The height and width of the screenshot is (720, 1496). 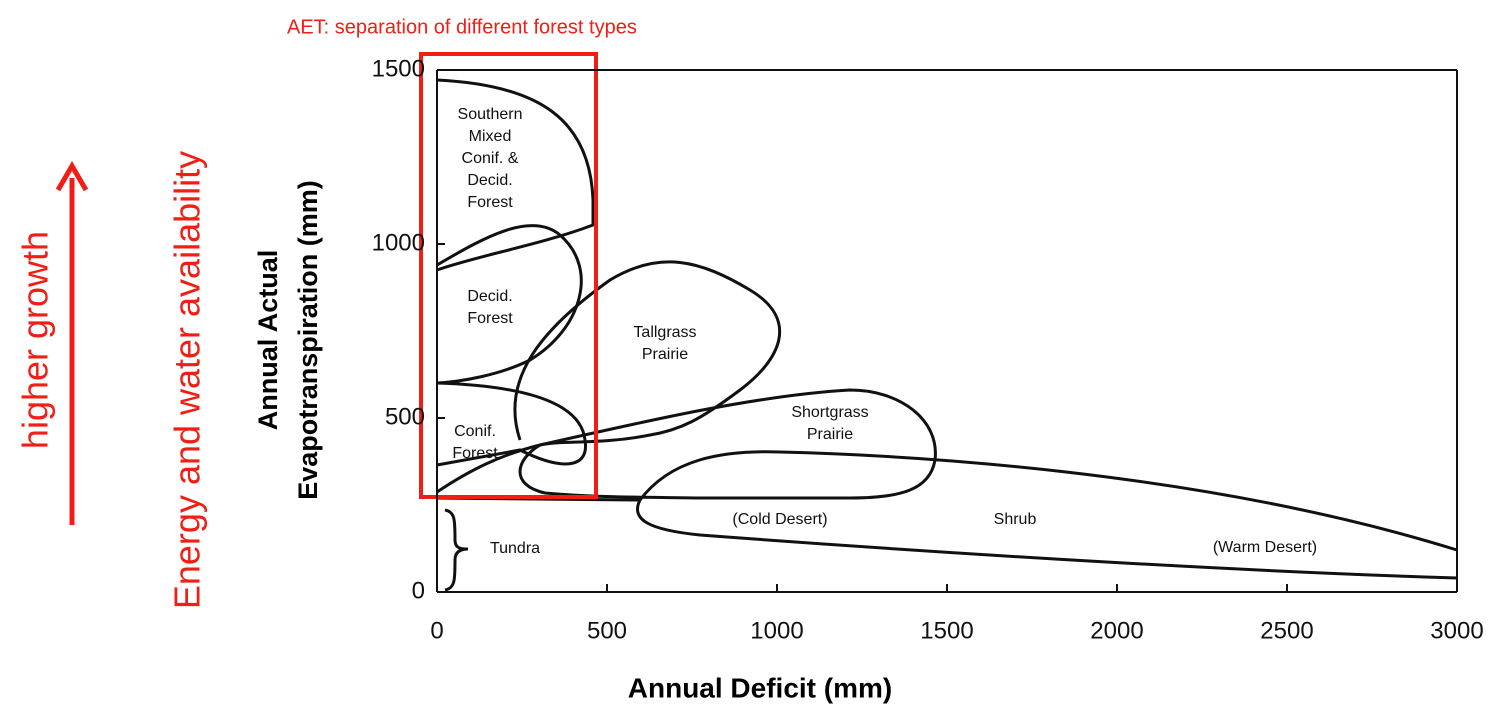 What do you see at coordinates (436, 630) in the screenshot?
I see `x-tick-label: 0` at bounding box center [436, 630].